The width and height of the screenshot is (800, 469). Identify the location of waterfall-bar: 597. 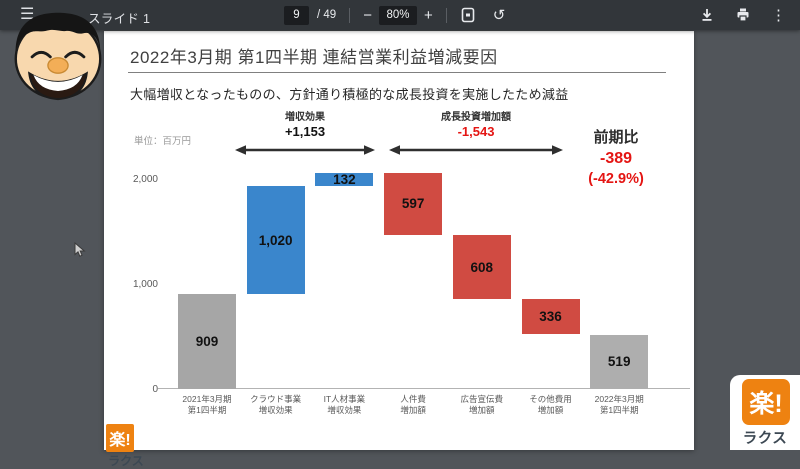
(413, 204).